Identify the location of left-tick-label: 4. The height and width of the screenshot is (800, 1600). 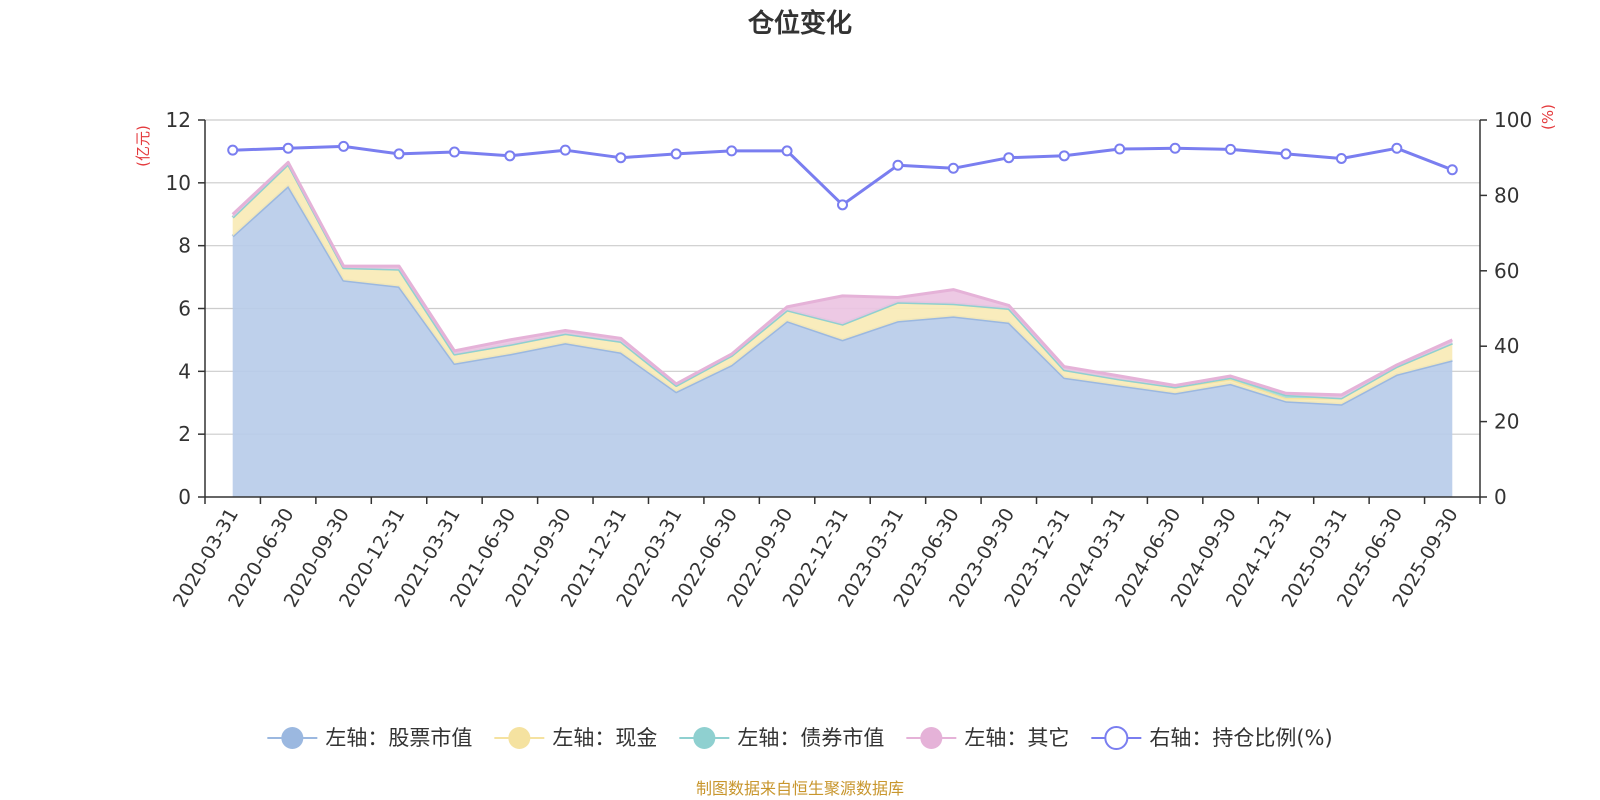
(184, 371).